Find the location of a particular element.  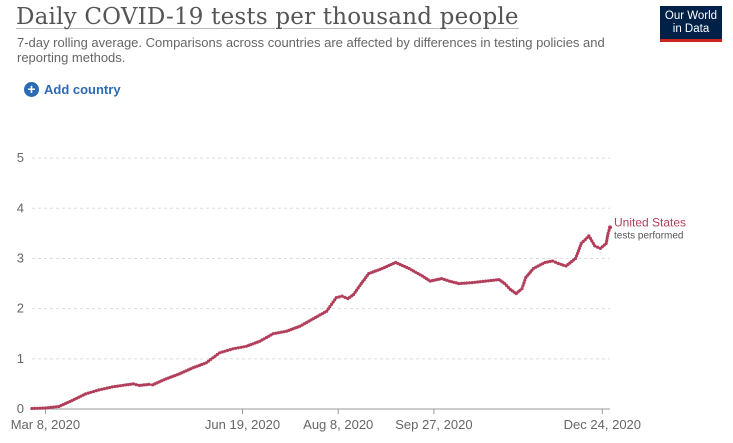

y-axis-ticks: 0 1 2 3 4 5 is located at coordinates (20, 283).